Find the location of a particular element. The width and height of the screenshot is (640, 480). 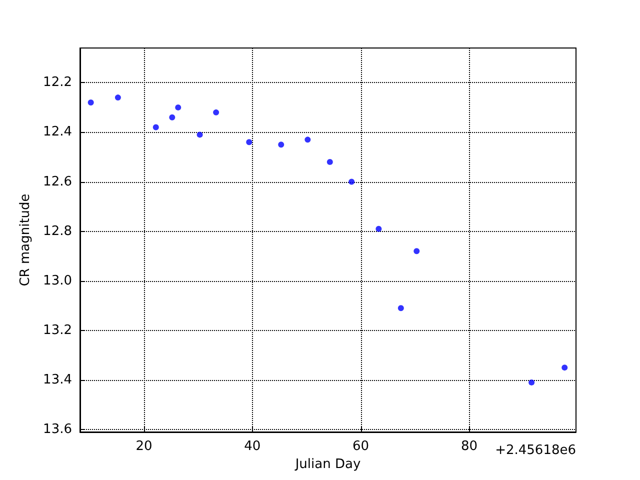

x-tick-label: 60 is located at coordinates (361, 446).